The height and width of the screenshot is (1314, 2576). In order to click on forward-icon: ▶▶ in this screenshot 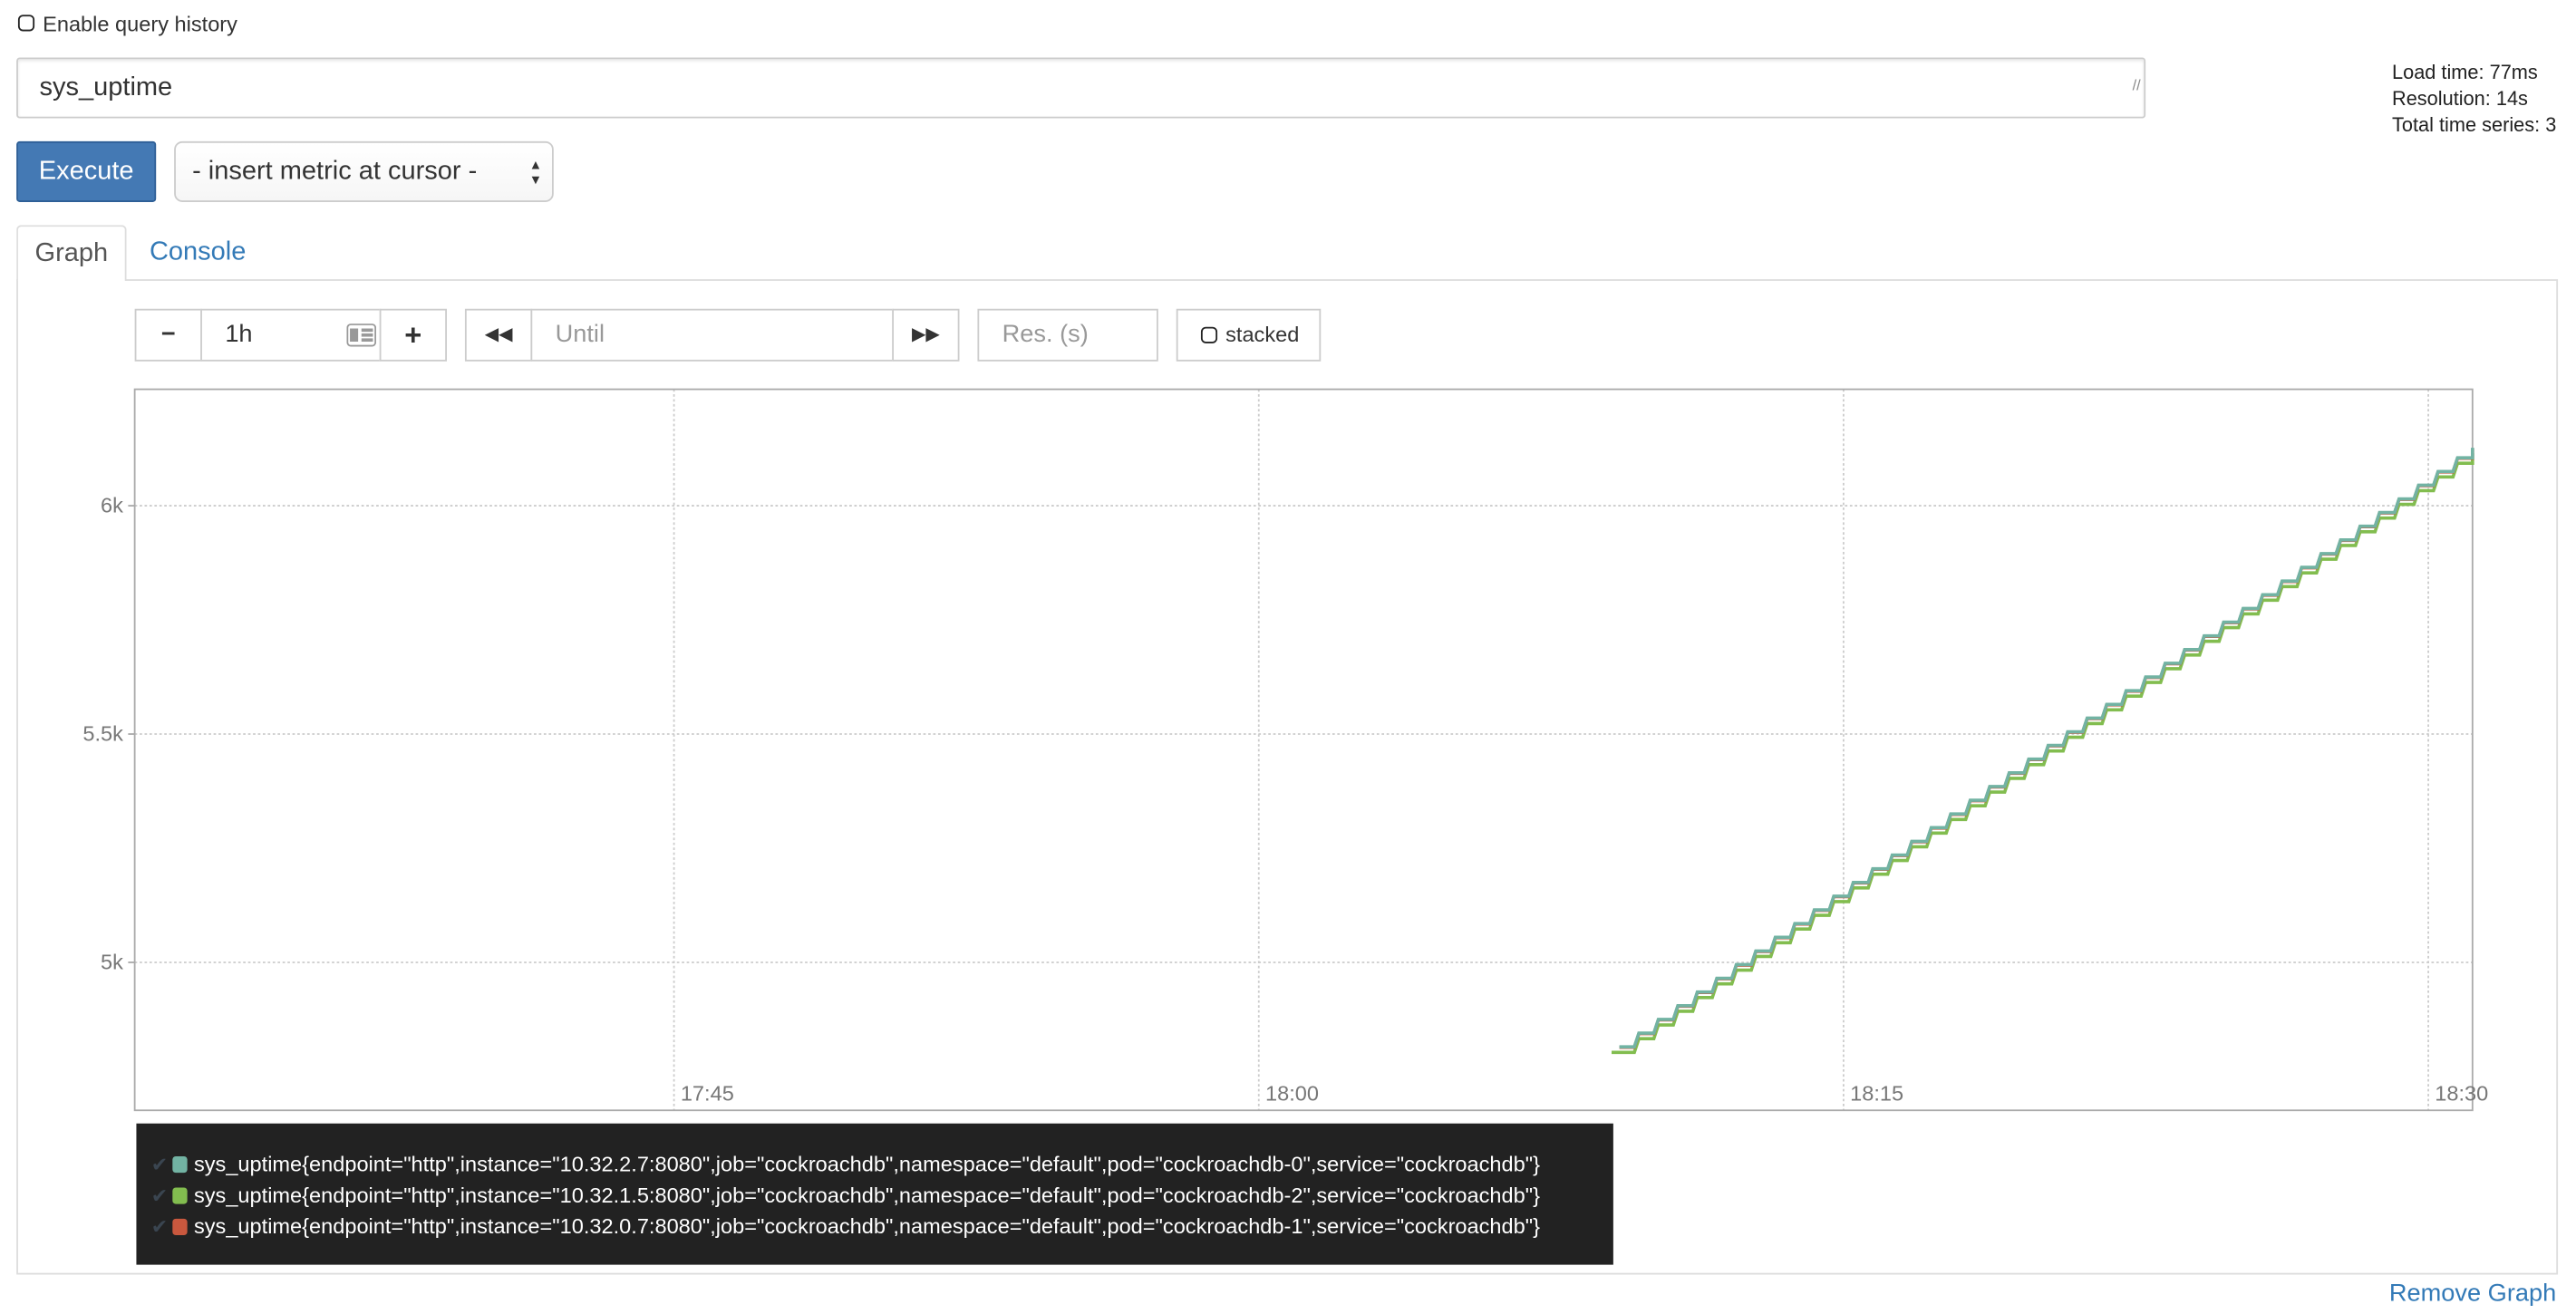, I will do `click(925, 334)`.